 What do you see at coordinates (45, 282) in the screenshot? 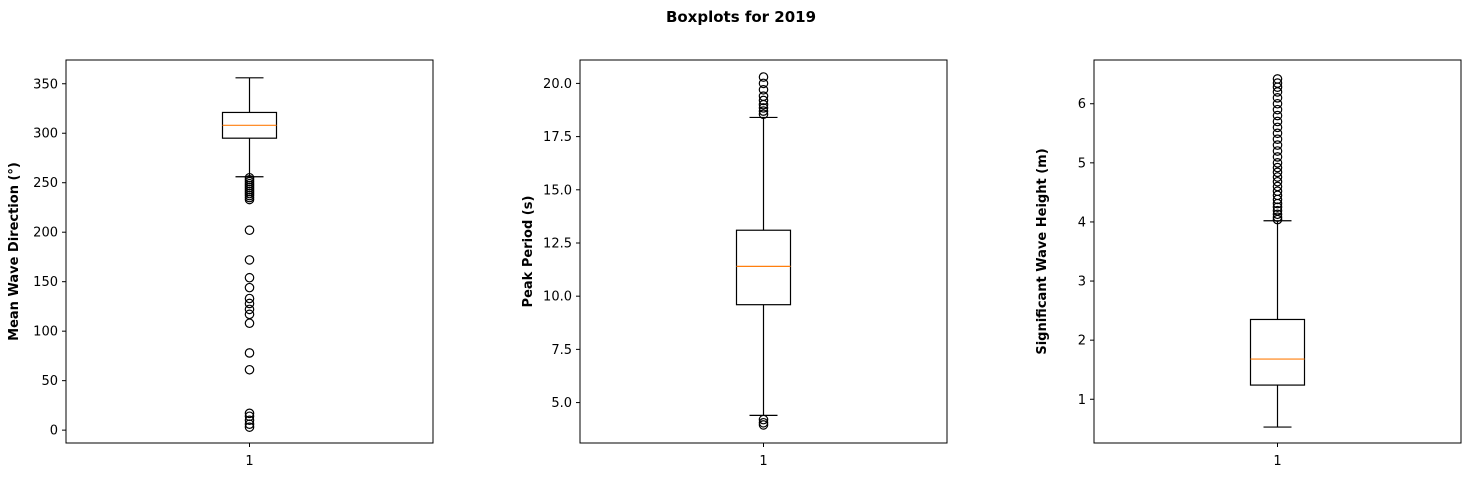
I see `y-tick-label: 150` at bounding box center [45, 282].